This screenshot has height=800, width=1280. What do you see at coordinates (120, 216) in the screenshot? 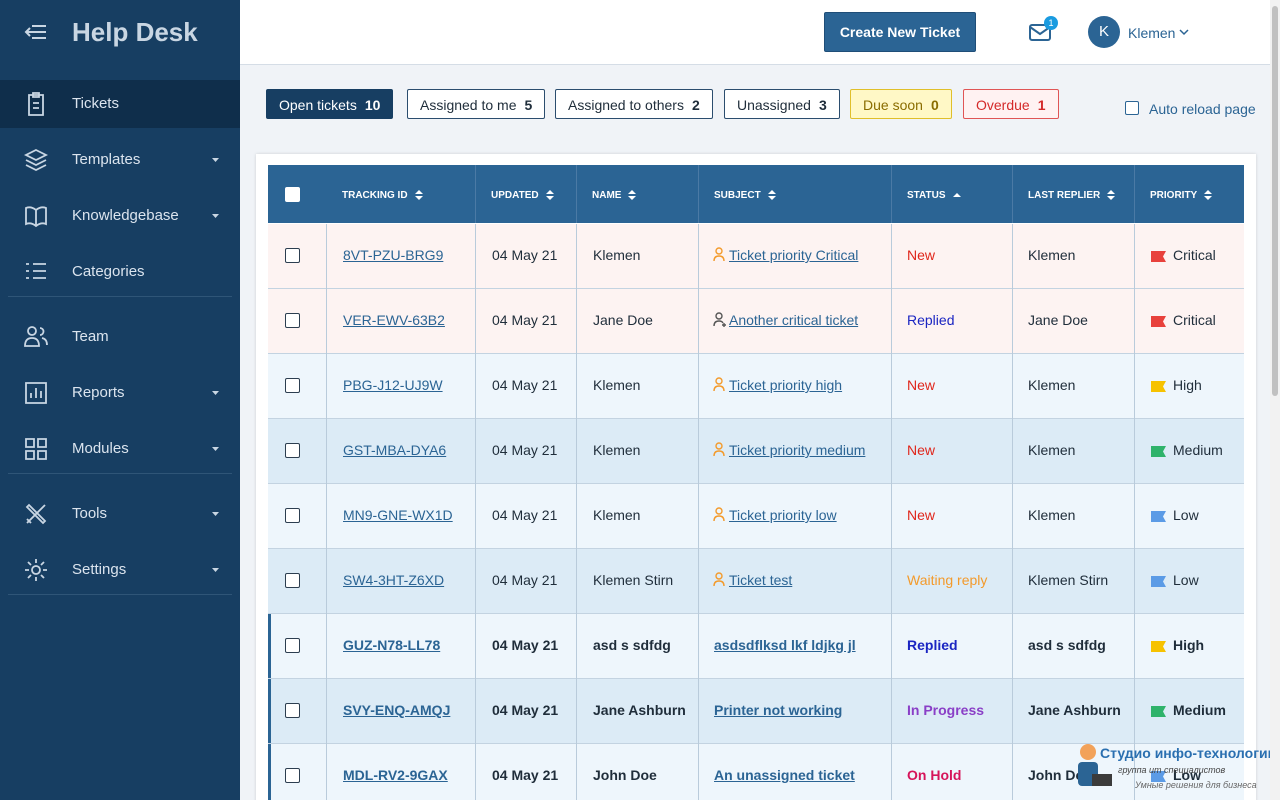
I see `menu-item: Knowledgebase` at bounding box center [120, 216].